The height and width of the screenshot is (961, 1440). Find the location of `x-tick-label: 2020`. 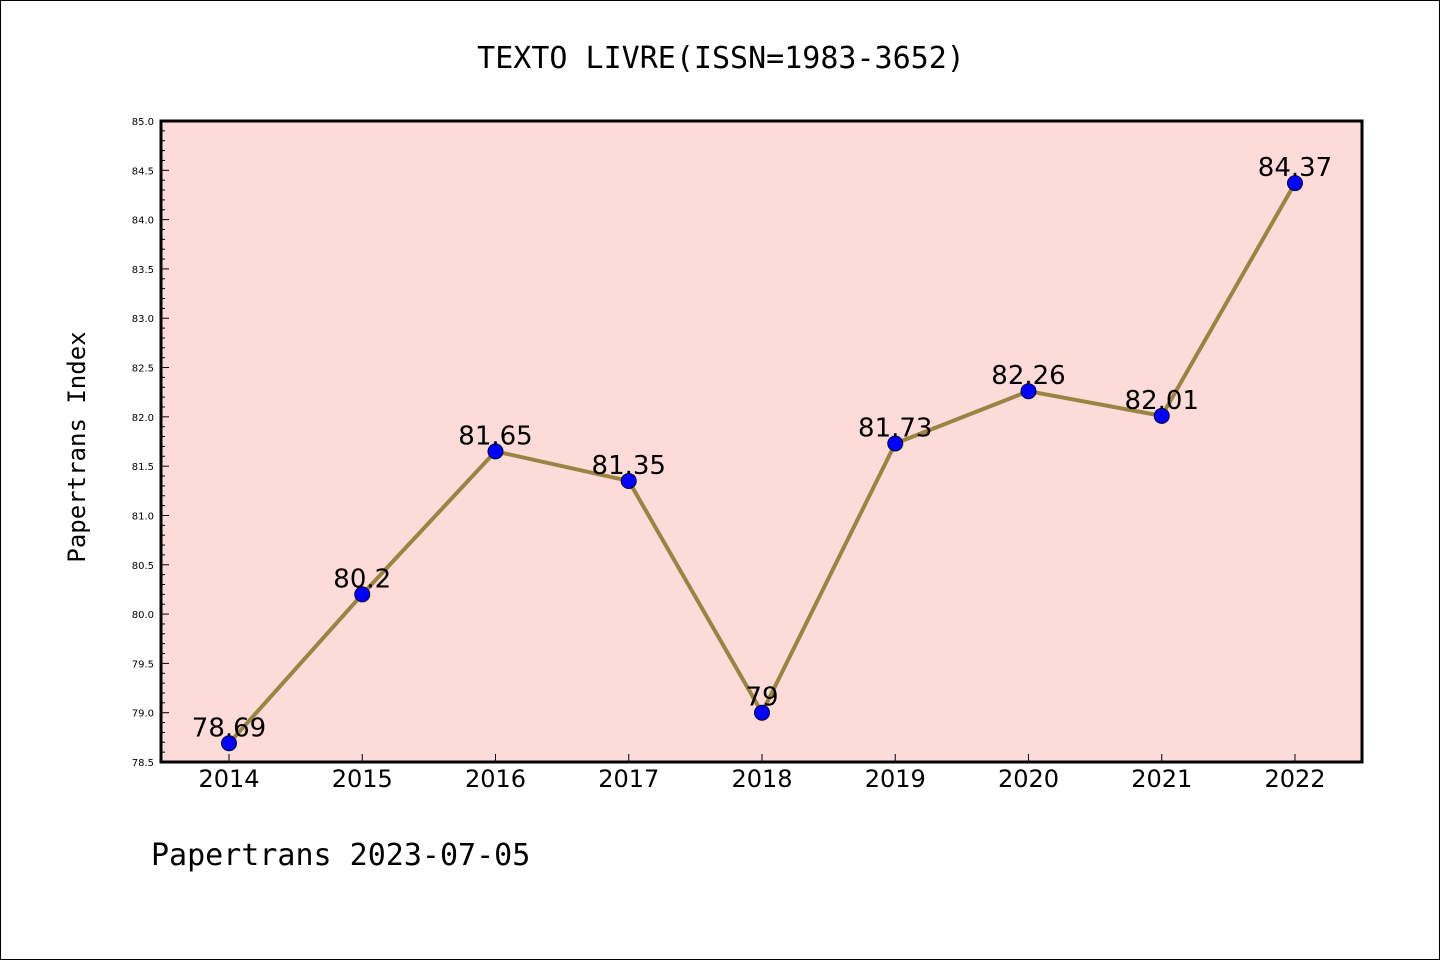

x-tick-label: 2020 is located at coordinates (1028, 779).